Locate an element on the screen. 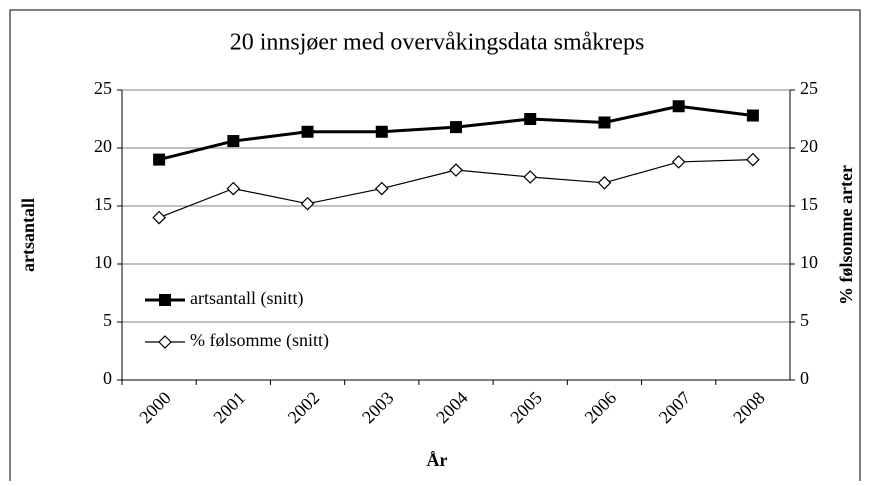 The image size is (874, 486). y-tick-label: 5 is located at coordinates (107, 320).